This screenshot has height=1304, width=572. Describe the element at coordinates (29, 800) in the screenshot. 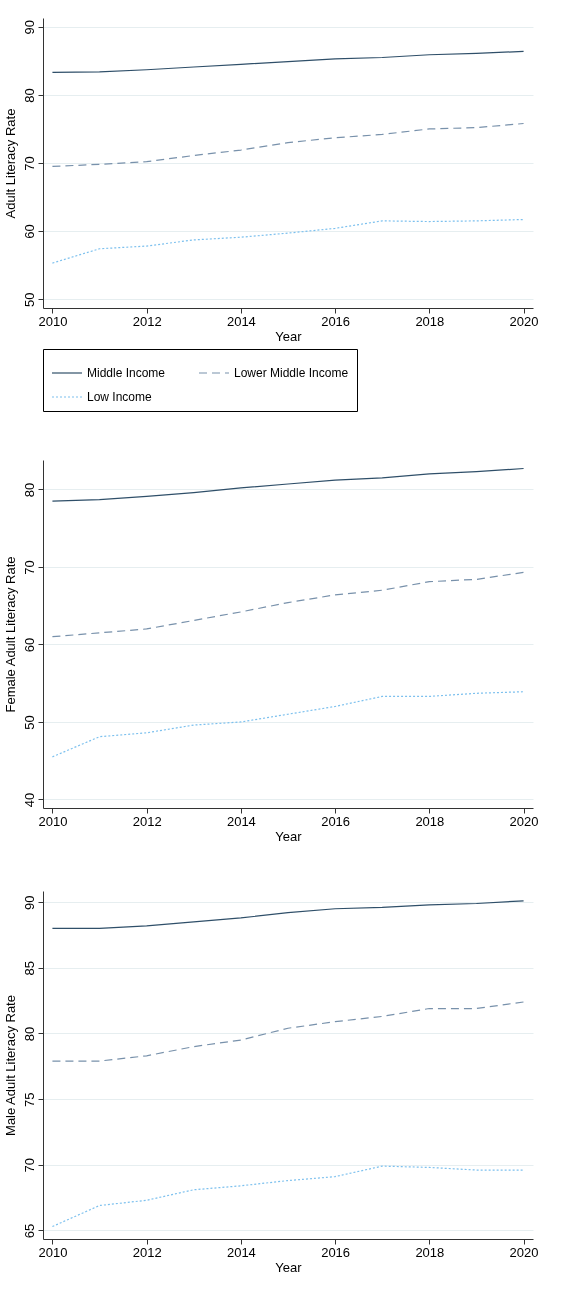

I see `y-tick-label: 40` at that location.